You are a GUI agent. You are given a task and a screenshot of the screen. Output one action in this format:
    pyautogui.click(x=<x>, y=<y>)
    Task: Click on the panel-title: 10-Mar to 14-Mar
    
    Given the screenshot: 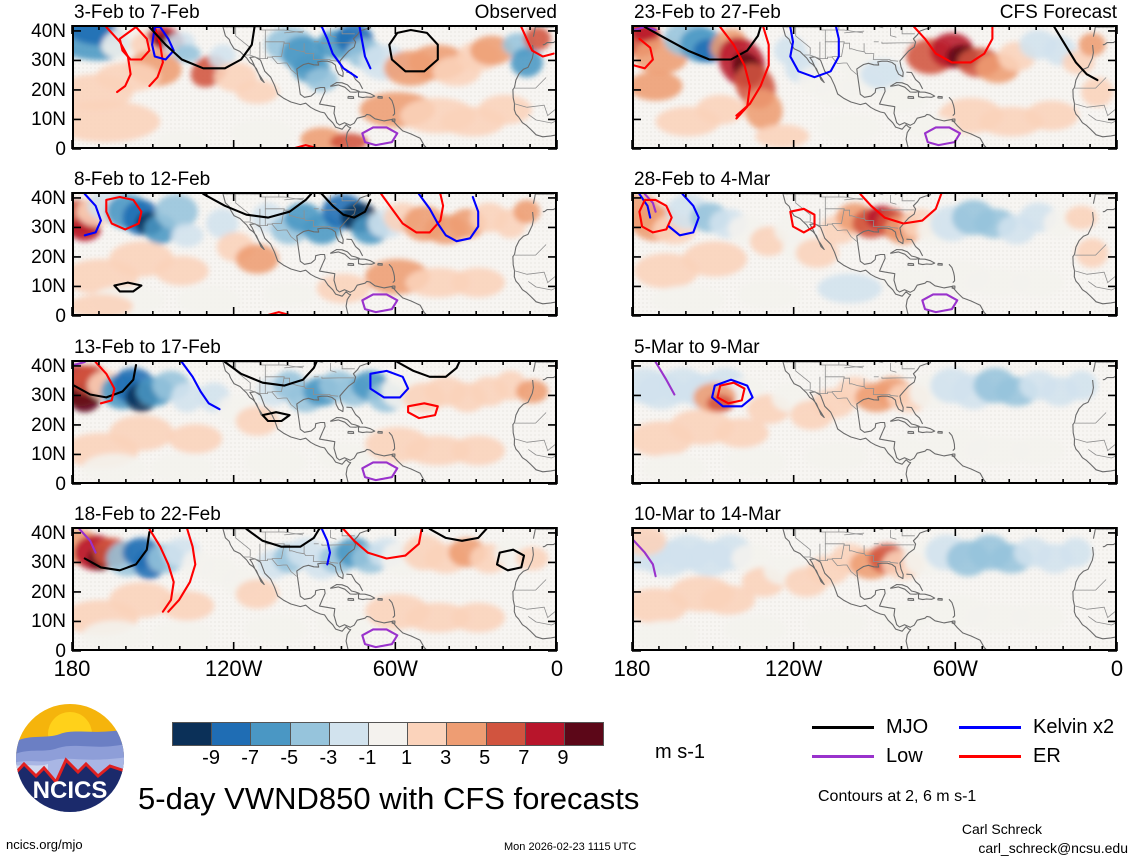 What is the action you would take?
    pyautogui.click(x=707, y=514)
    